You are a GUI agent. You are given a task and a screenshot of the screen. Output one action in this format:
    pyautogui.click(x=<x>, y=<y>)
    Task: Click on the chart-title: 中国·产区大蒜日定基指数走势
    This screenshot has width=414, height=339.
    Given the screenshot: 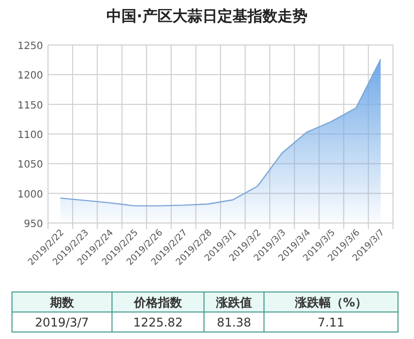 What is the action you would take?
    pyautogui.click(x=207, y=16)
    